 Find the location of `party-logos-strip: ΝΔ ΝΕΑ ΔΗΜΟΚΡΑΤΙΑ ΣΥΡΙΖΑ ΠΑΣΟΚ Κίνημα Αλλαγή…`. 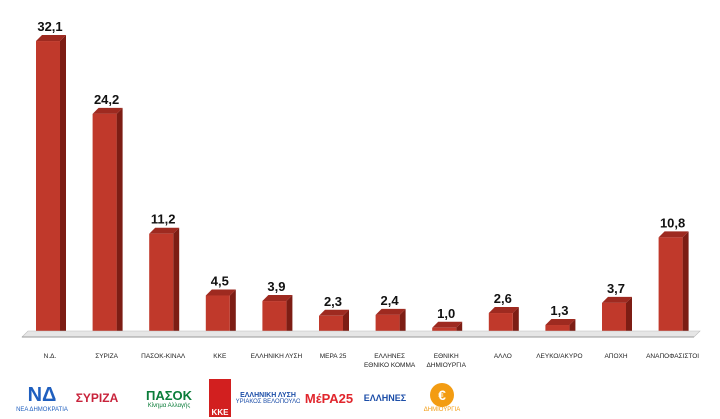

party-logos-strip: ΝΔ ΝΕΑ ΔΗΜΟΚΡΑΤΙΑ ΣΥΡΙΖΑ ΠΑΣΟΚ Κίνημα Αλλαγή… is located at coordinates (367, 398).